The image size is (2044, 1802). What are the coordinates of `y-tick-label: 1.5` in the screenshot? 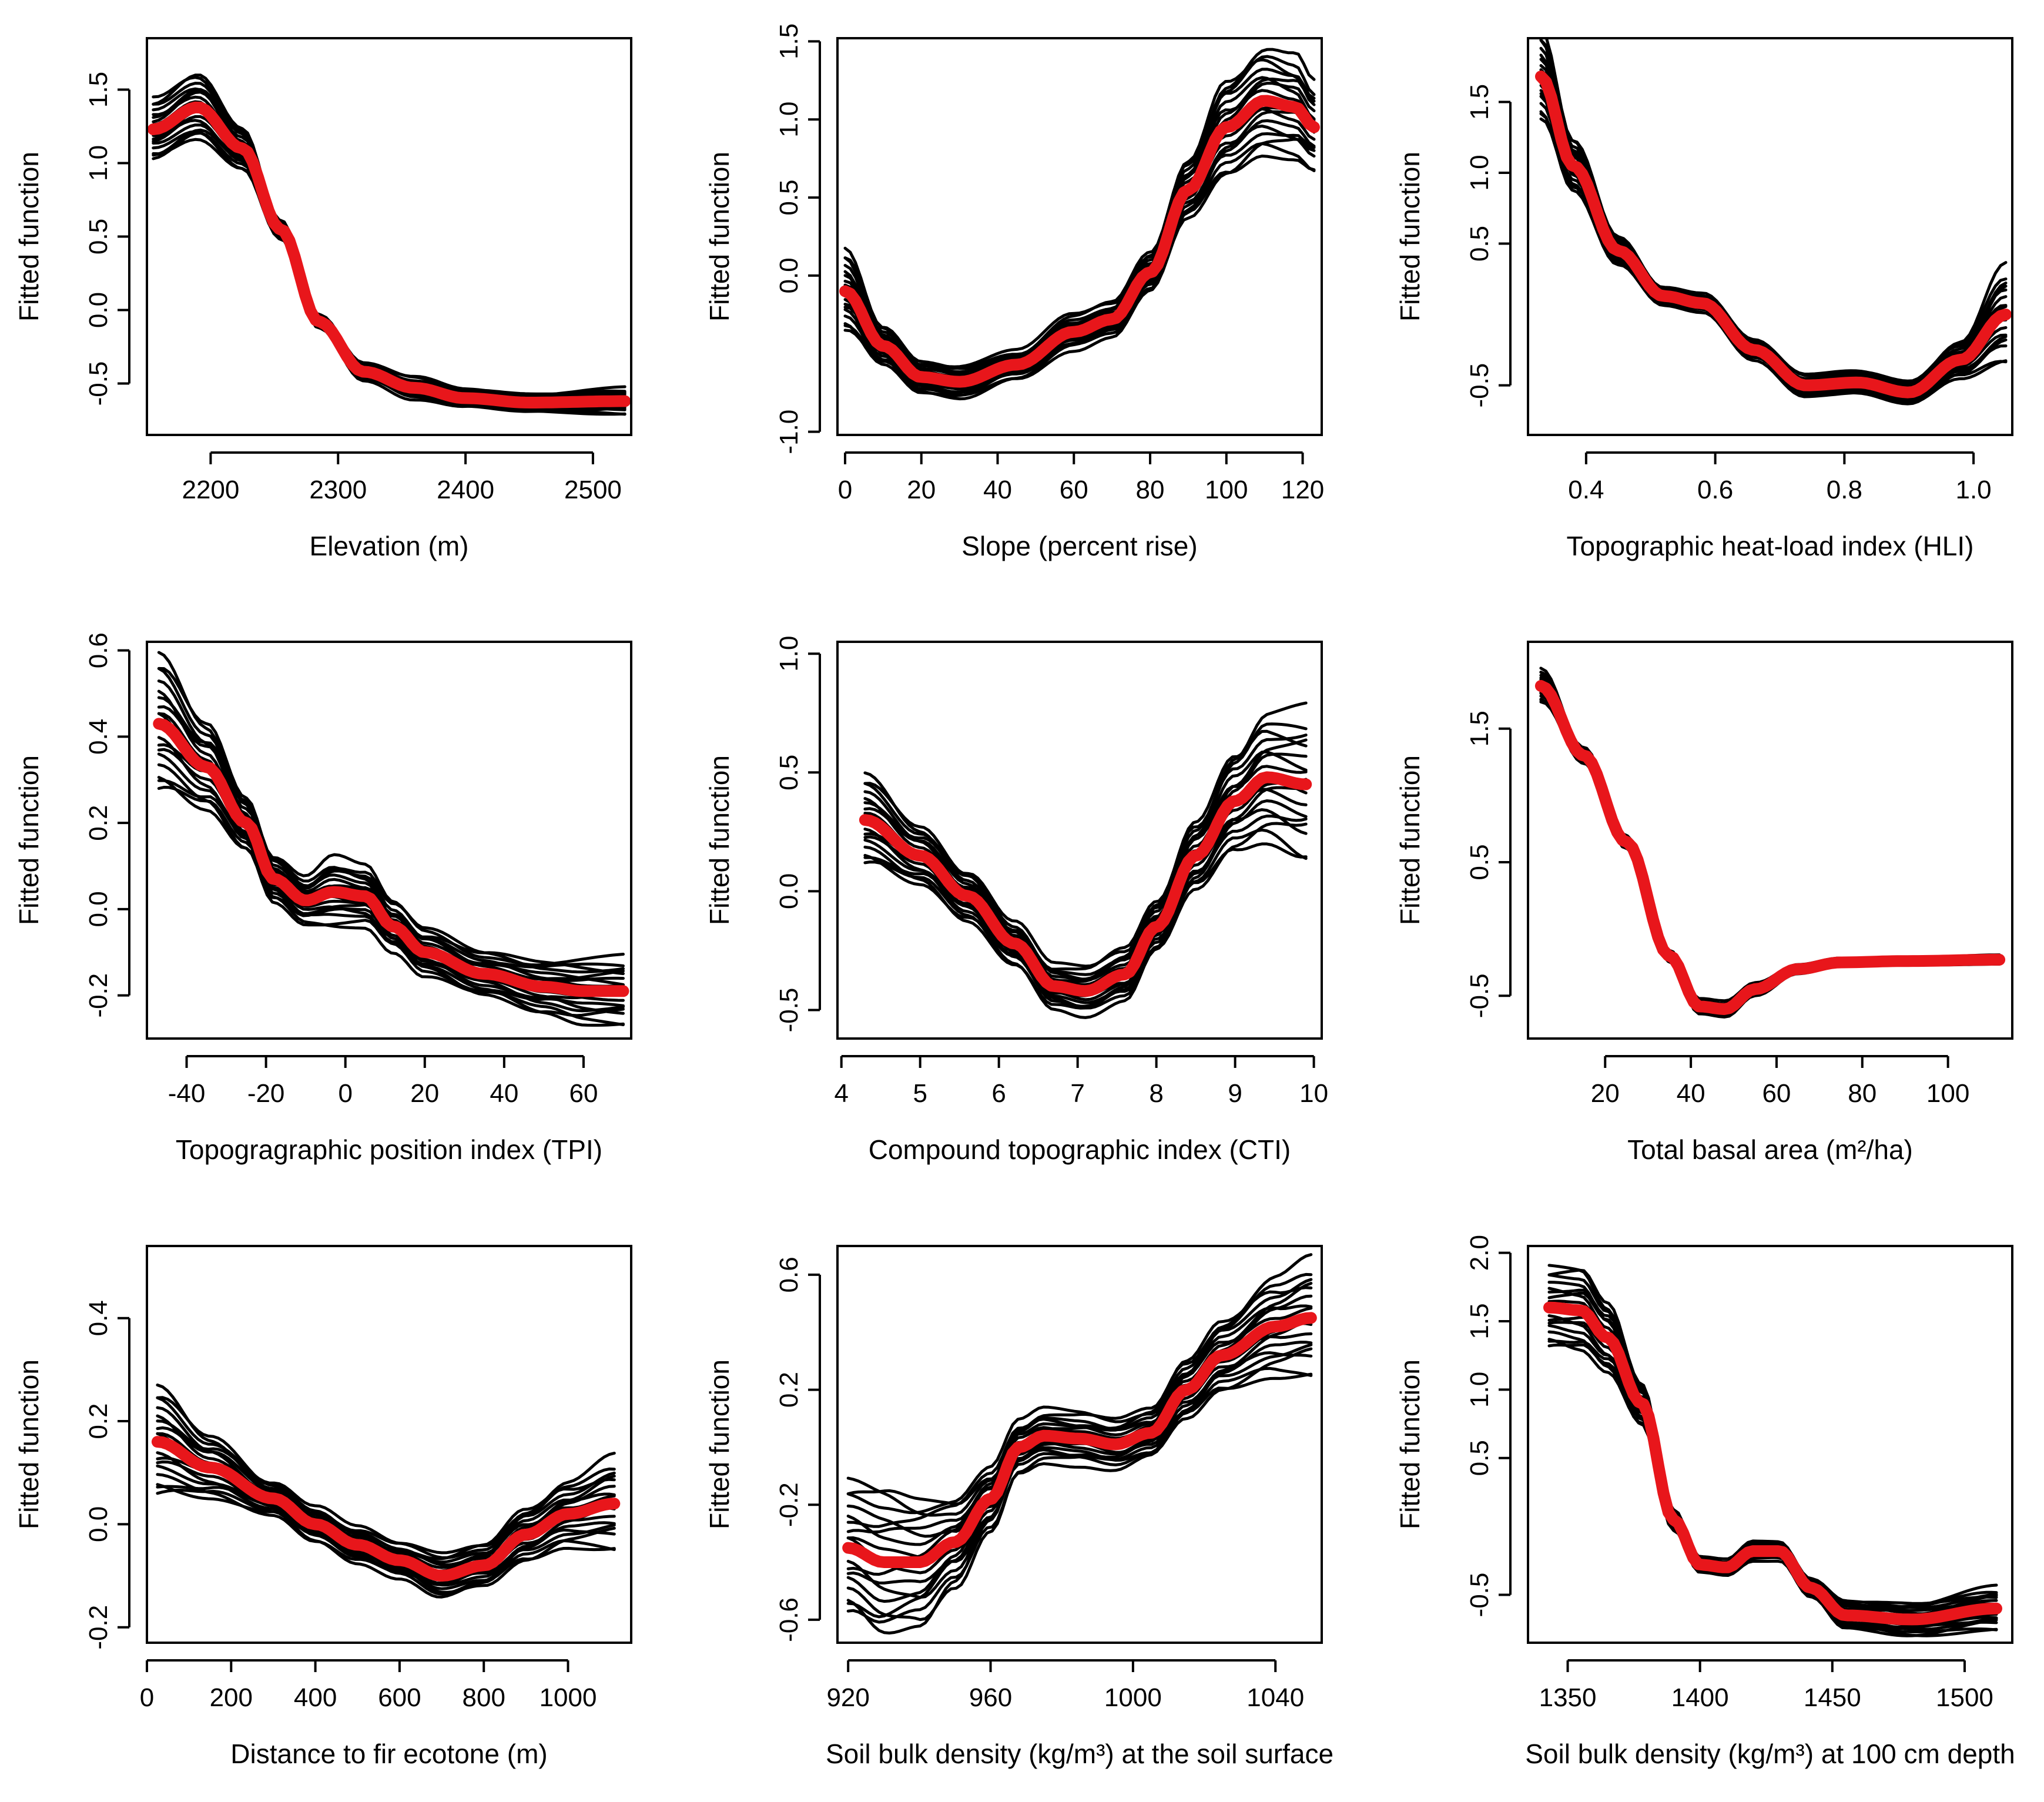 It's located at (98, 90).